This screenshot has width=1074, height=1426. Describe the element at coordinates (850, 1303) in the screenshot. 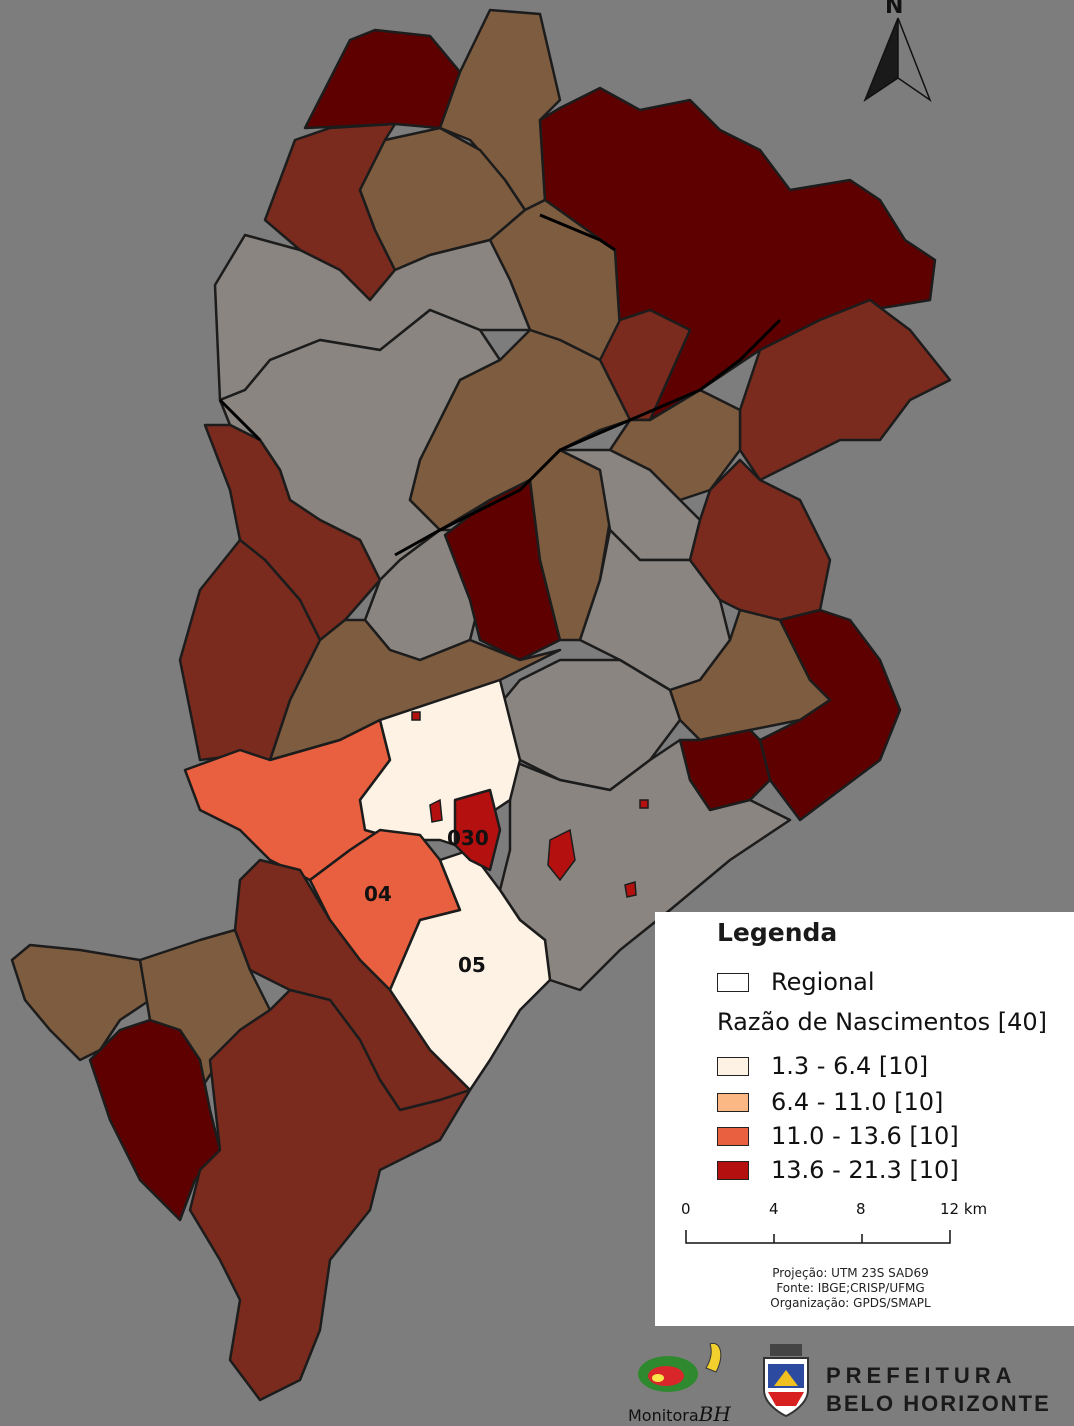

I see `credit-organization: Organização: GPDS/SMAPL` at that location.